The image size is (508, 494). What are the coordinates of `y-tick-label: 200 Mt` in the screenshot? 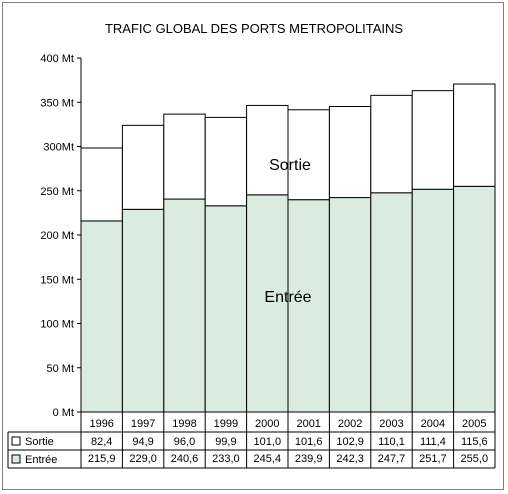 It's located at (57, 236).